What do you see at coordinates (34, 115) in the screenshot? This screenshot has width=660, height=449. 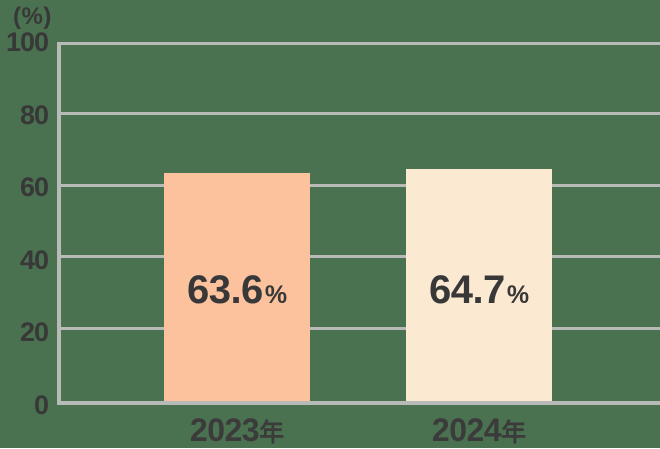 I see `y-tick-80: 80` at bounding box center [34, 115].